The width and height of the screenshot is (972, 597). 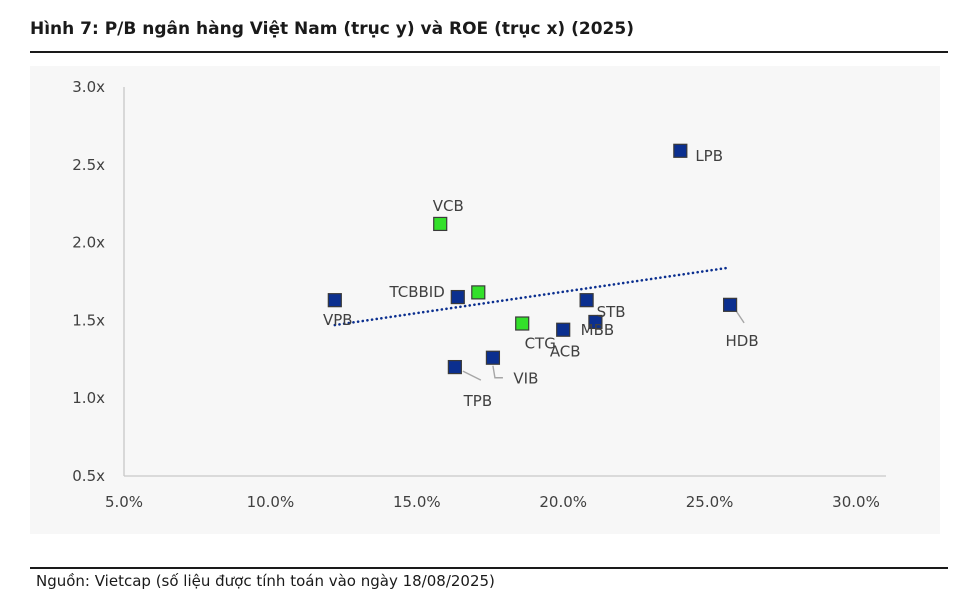 I want to click on marker-acb, so click(x=563, y=329).